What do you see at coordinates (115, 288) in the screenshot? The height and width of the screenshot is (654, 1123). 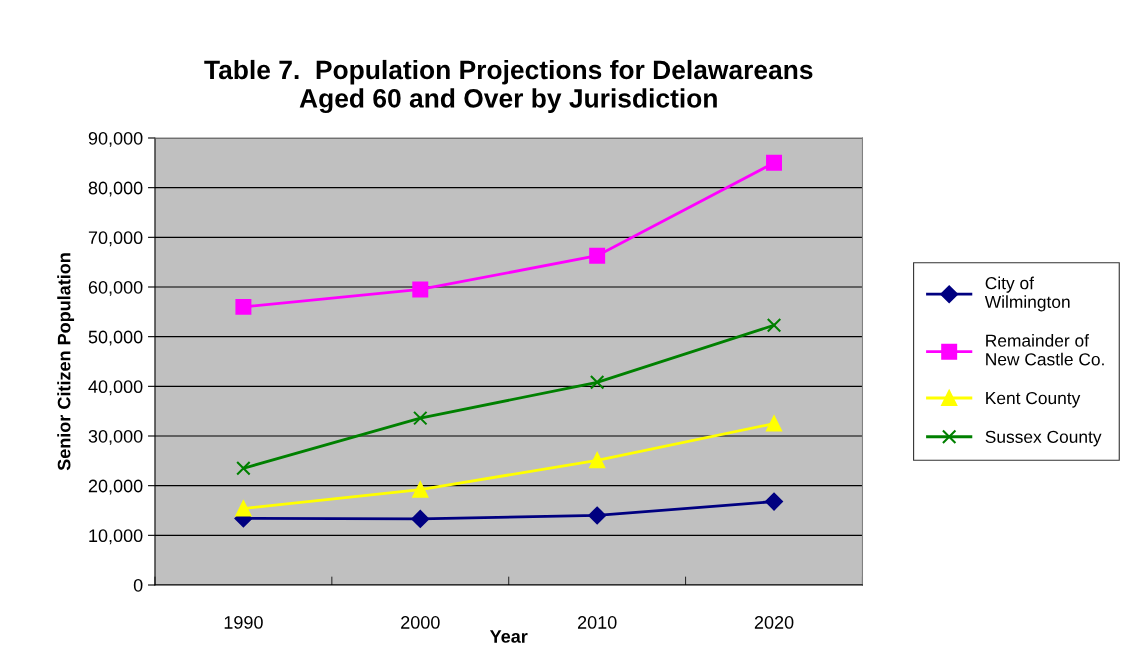 I see `y-tick-label: 60,000` at bounding box center [115, 288].